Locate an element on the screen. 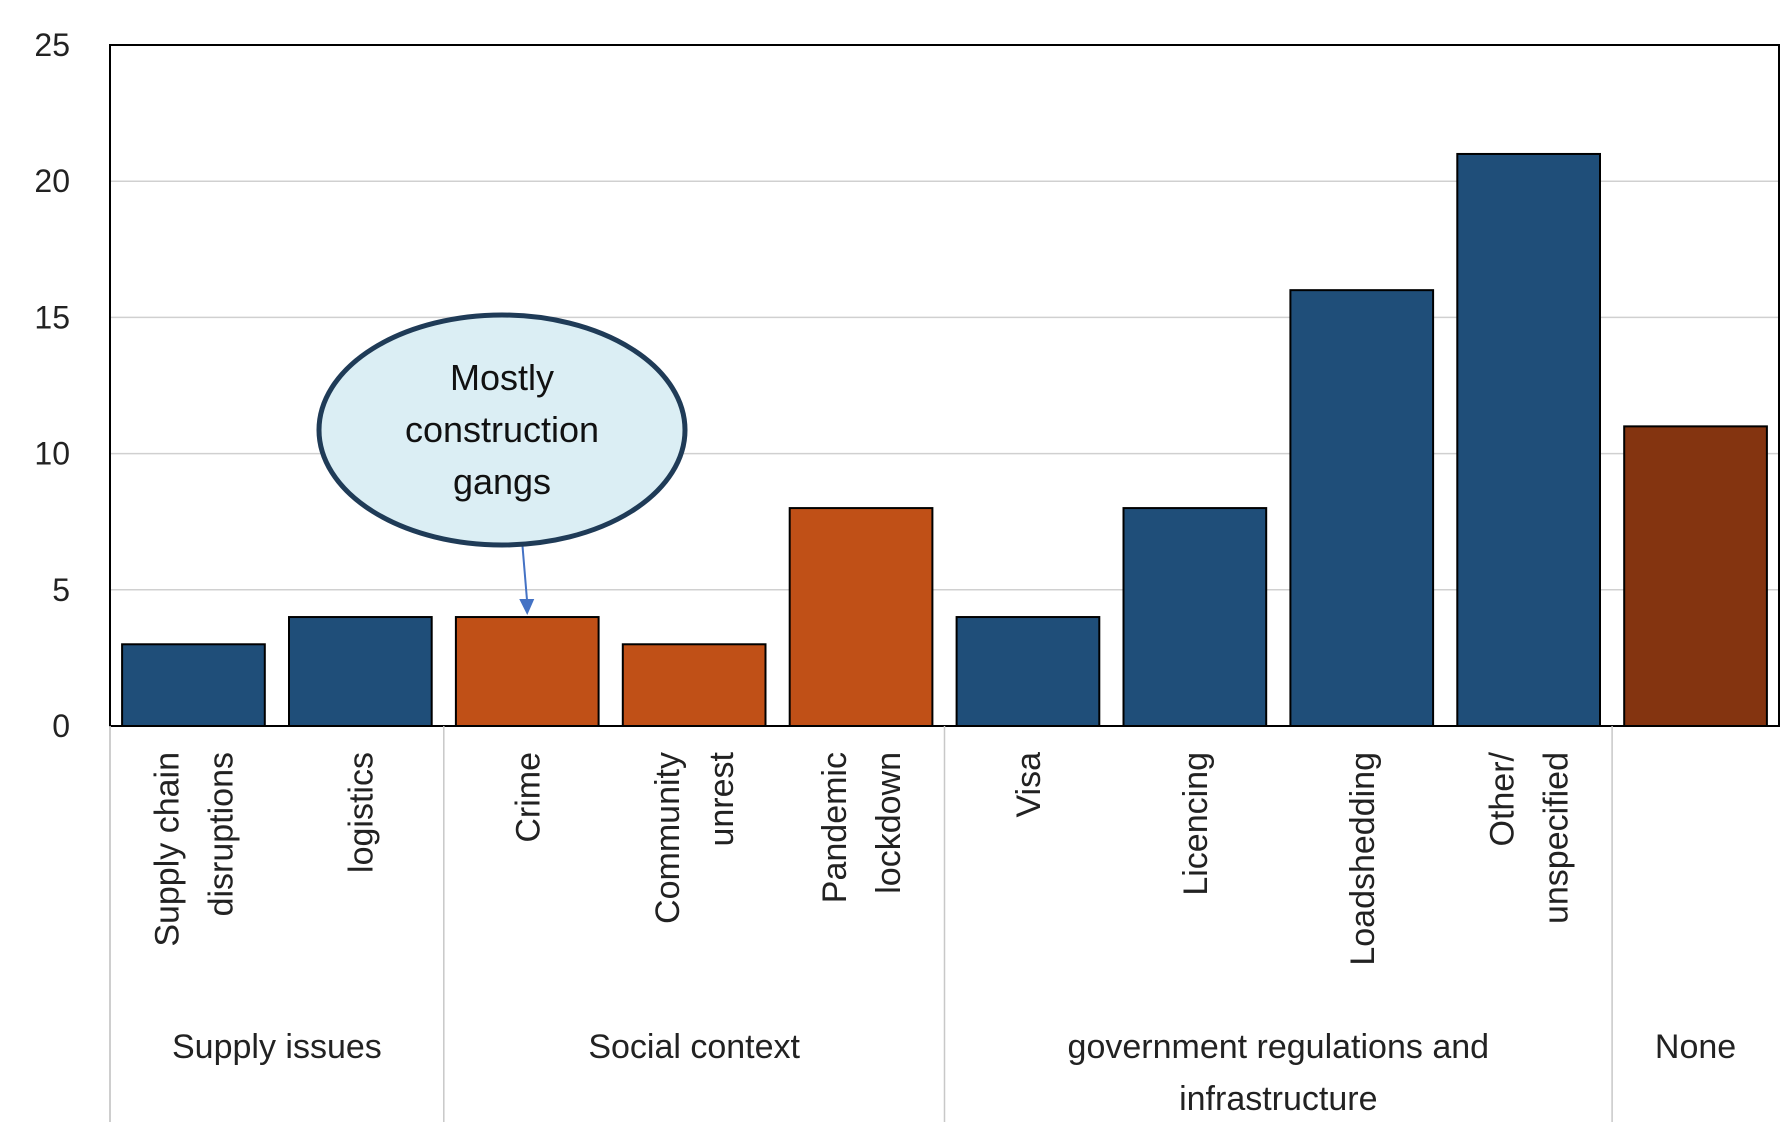  callout-text: construction is located at coordinates (502, 429).